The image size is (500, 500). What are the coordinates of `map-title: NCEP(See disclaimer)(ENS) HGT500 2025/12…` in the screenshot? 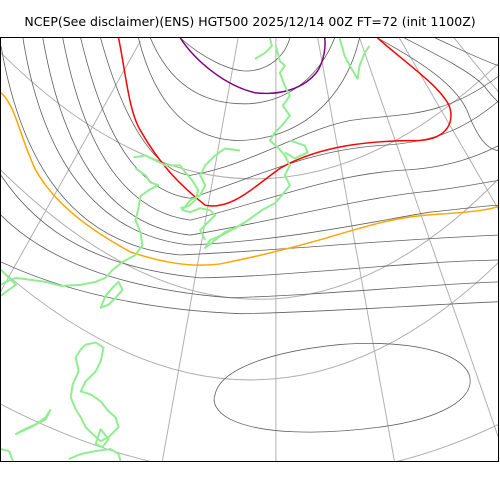 It's located at (250, 21).